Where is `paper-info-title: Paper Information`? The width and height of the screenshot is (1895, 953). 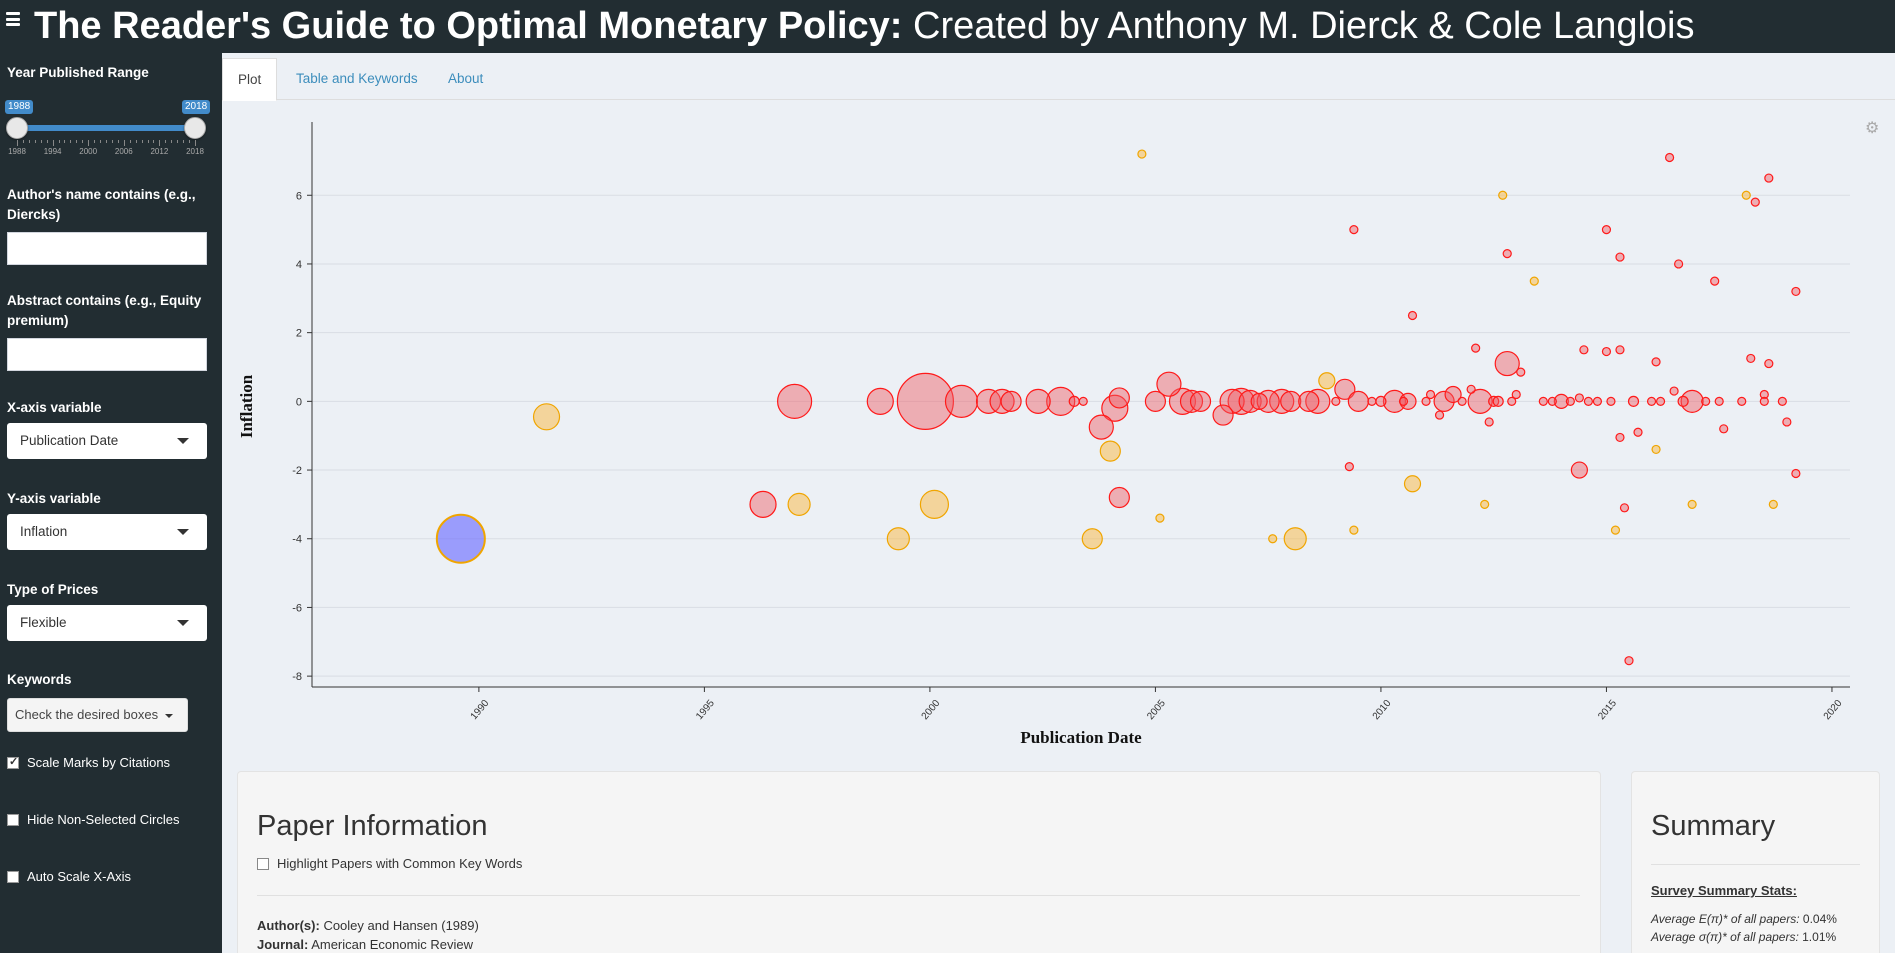 paper-info-title: Paper Information is located at coordinates (372, 826).